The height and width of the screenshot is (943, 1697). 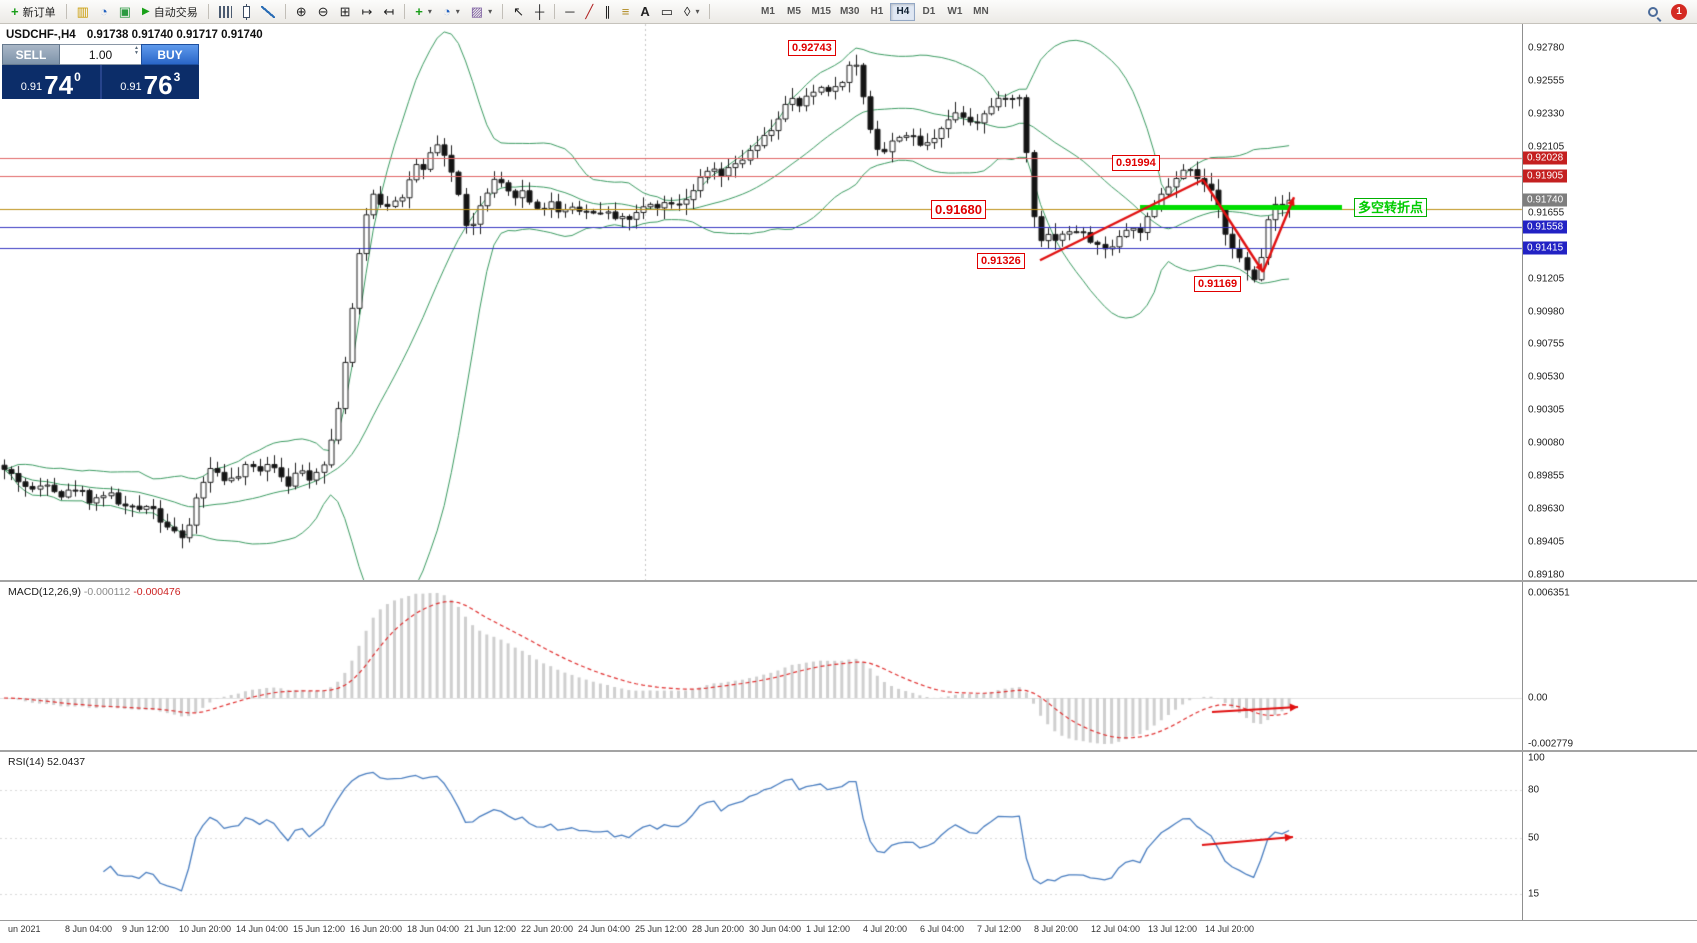 I want to click on timeframe-toolbar: M1 M5 M15 M30 H1 H4 D1 W1 MN, so click(x=874, y=11).